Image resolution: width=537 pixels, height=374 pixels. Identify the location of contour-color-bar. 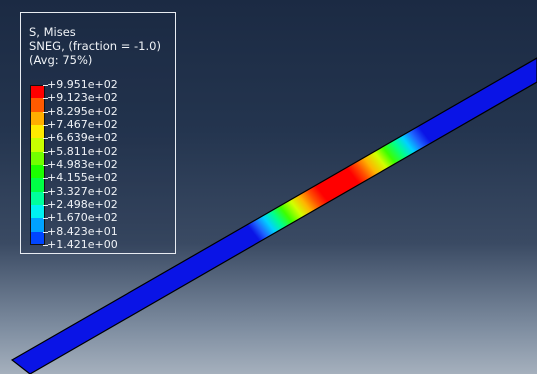
(37, 165).